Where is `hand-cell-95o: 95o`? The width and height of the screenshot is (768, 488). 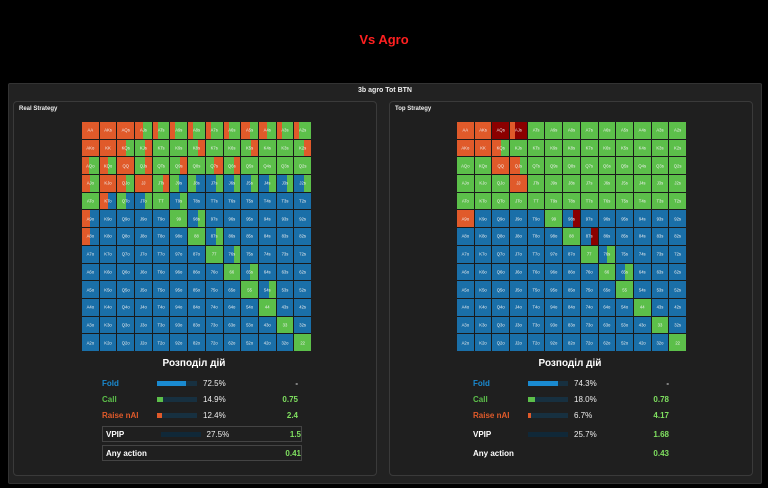
hand-cell-95o: 95o is located at coordinates (554, 289).